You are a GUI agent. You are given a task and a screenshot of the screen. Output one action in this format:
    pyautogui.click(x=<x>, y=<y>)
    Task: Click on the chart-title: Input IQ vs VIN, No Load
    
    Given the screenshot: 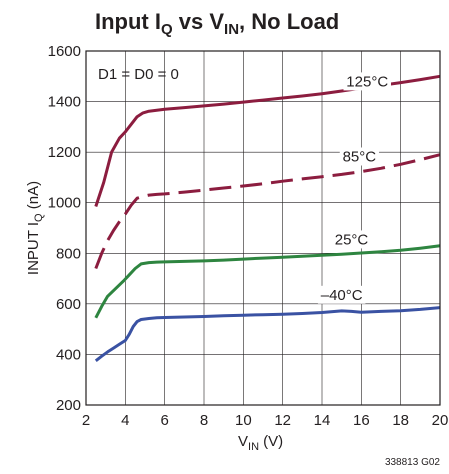 What is the action you would take?
    pyautogui.click(x=217, y=23)
    